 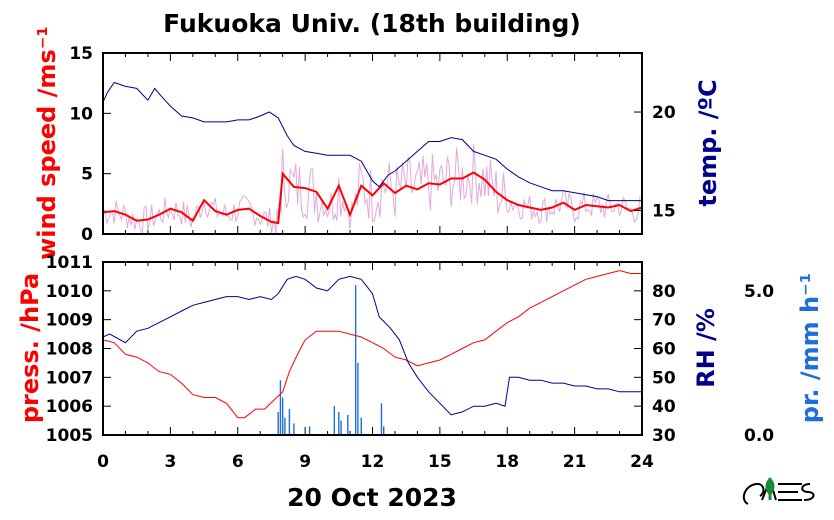 What do you see at coordinates (238, 462) in the screenshot?
I see `x-tick-label: 6` at bounding box center [238, 462].